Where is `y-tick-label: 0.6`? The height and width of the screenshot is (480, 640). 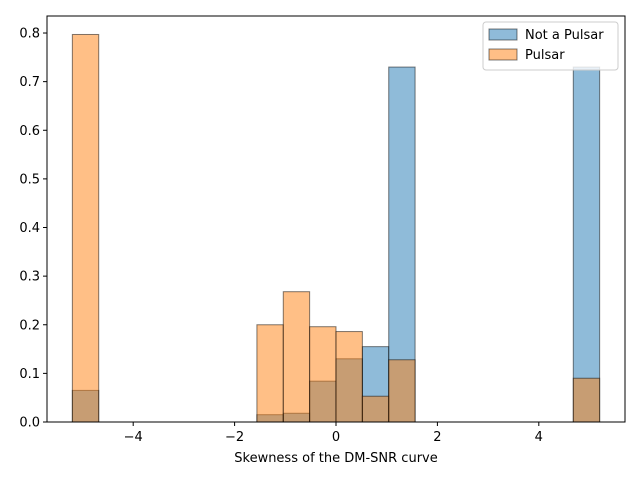
y-tick-label: 0.6 is located at coordinates (29, 131).